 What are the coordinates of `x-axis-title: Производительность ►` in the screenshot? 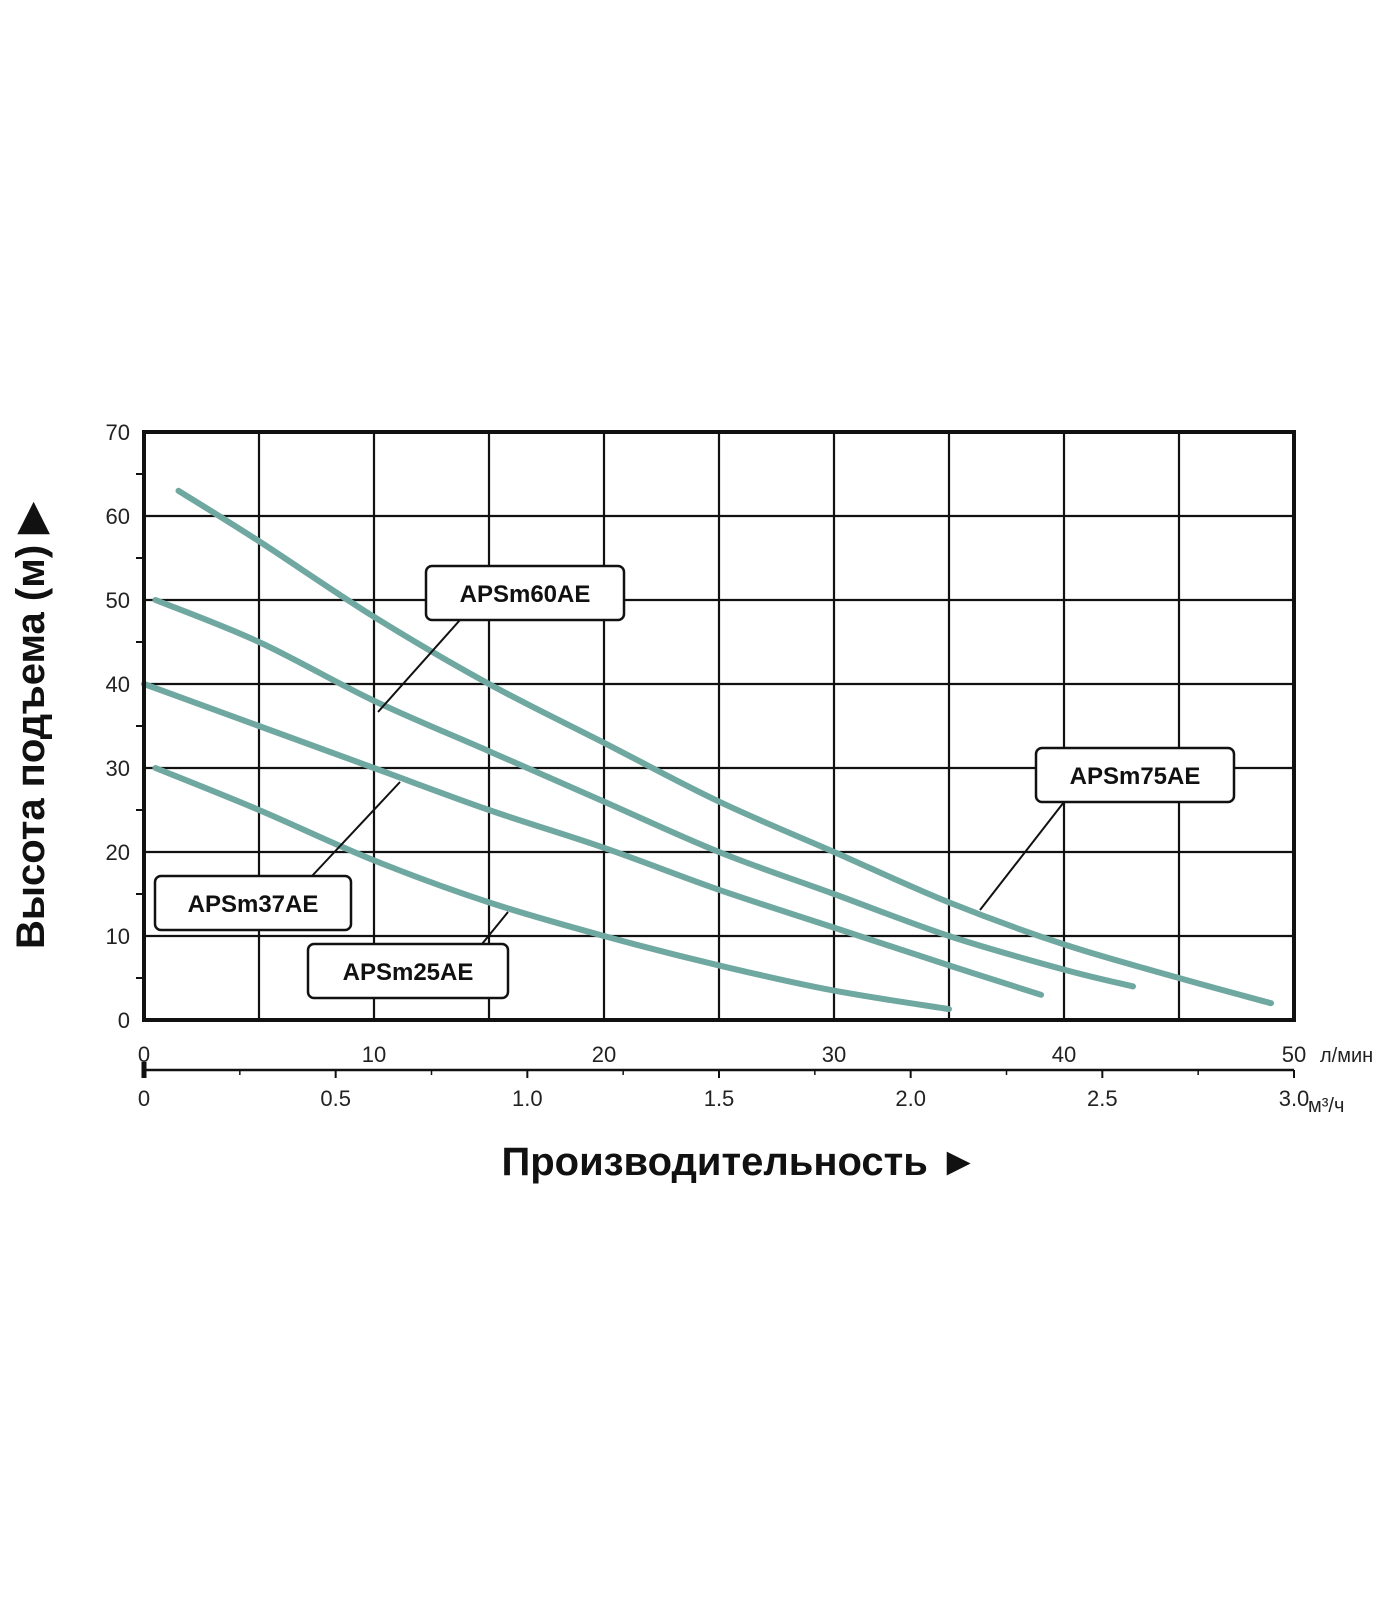 It's located at (739, 1162).